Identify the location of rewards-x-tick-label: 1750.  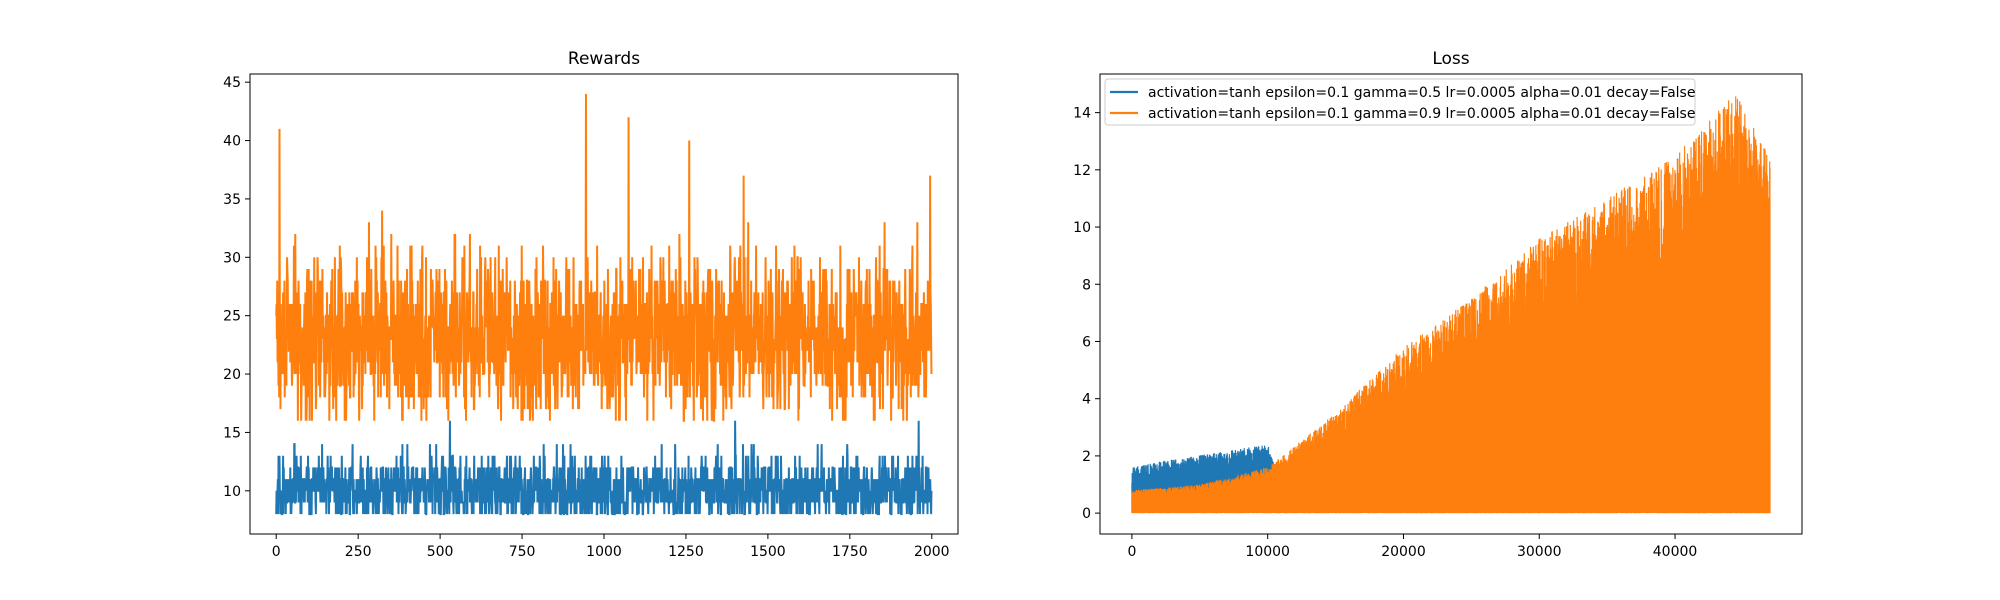
(850, 552).